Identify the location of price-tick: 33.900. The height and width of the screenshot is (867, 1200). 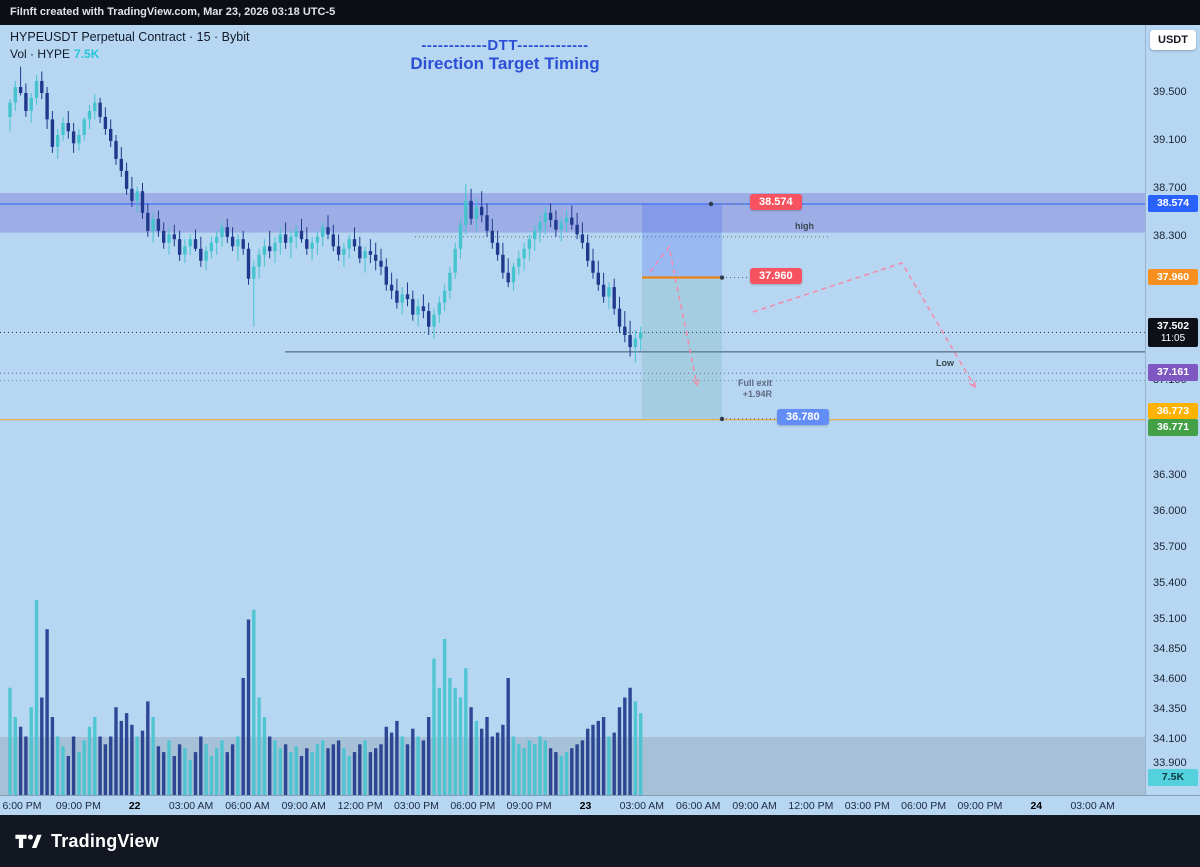
(1170, 763).